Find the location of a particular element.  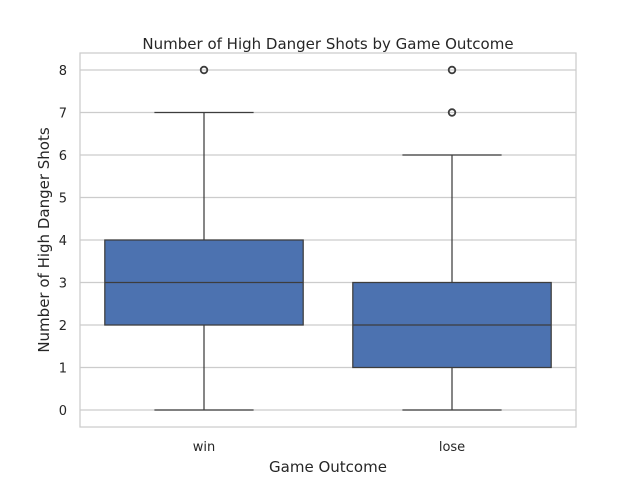

y-tick-label-5: 5 is located at coordinates (63, 199).